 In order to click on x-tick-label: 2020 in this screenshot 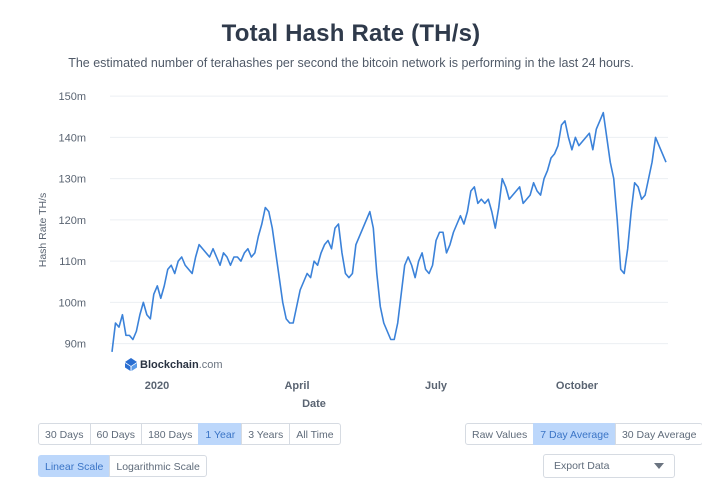, I will do `click(157, 386)`.